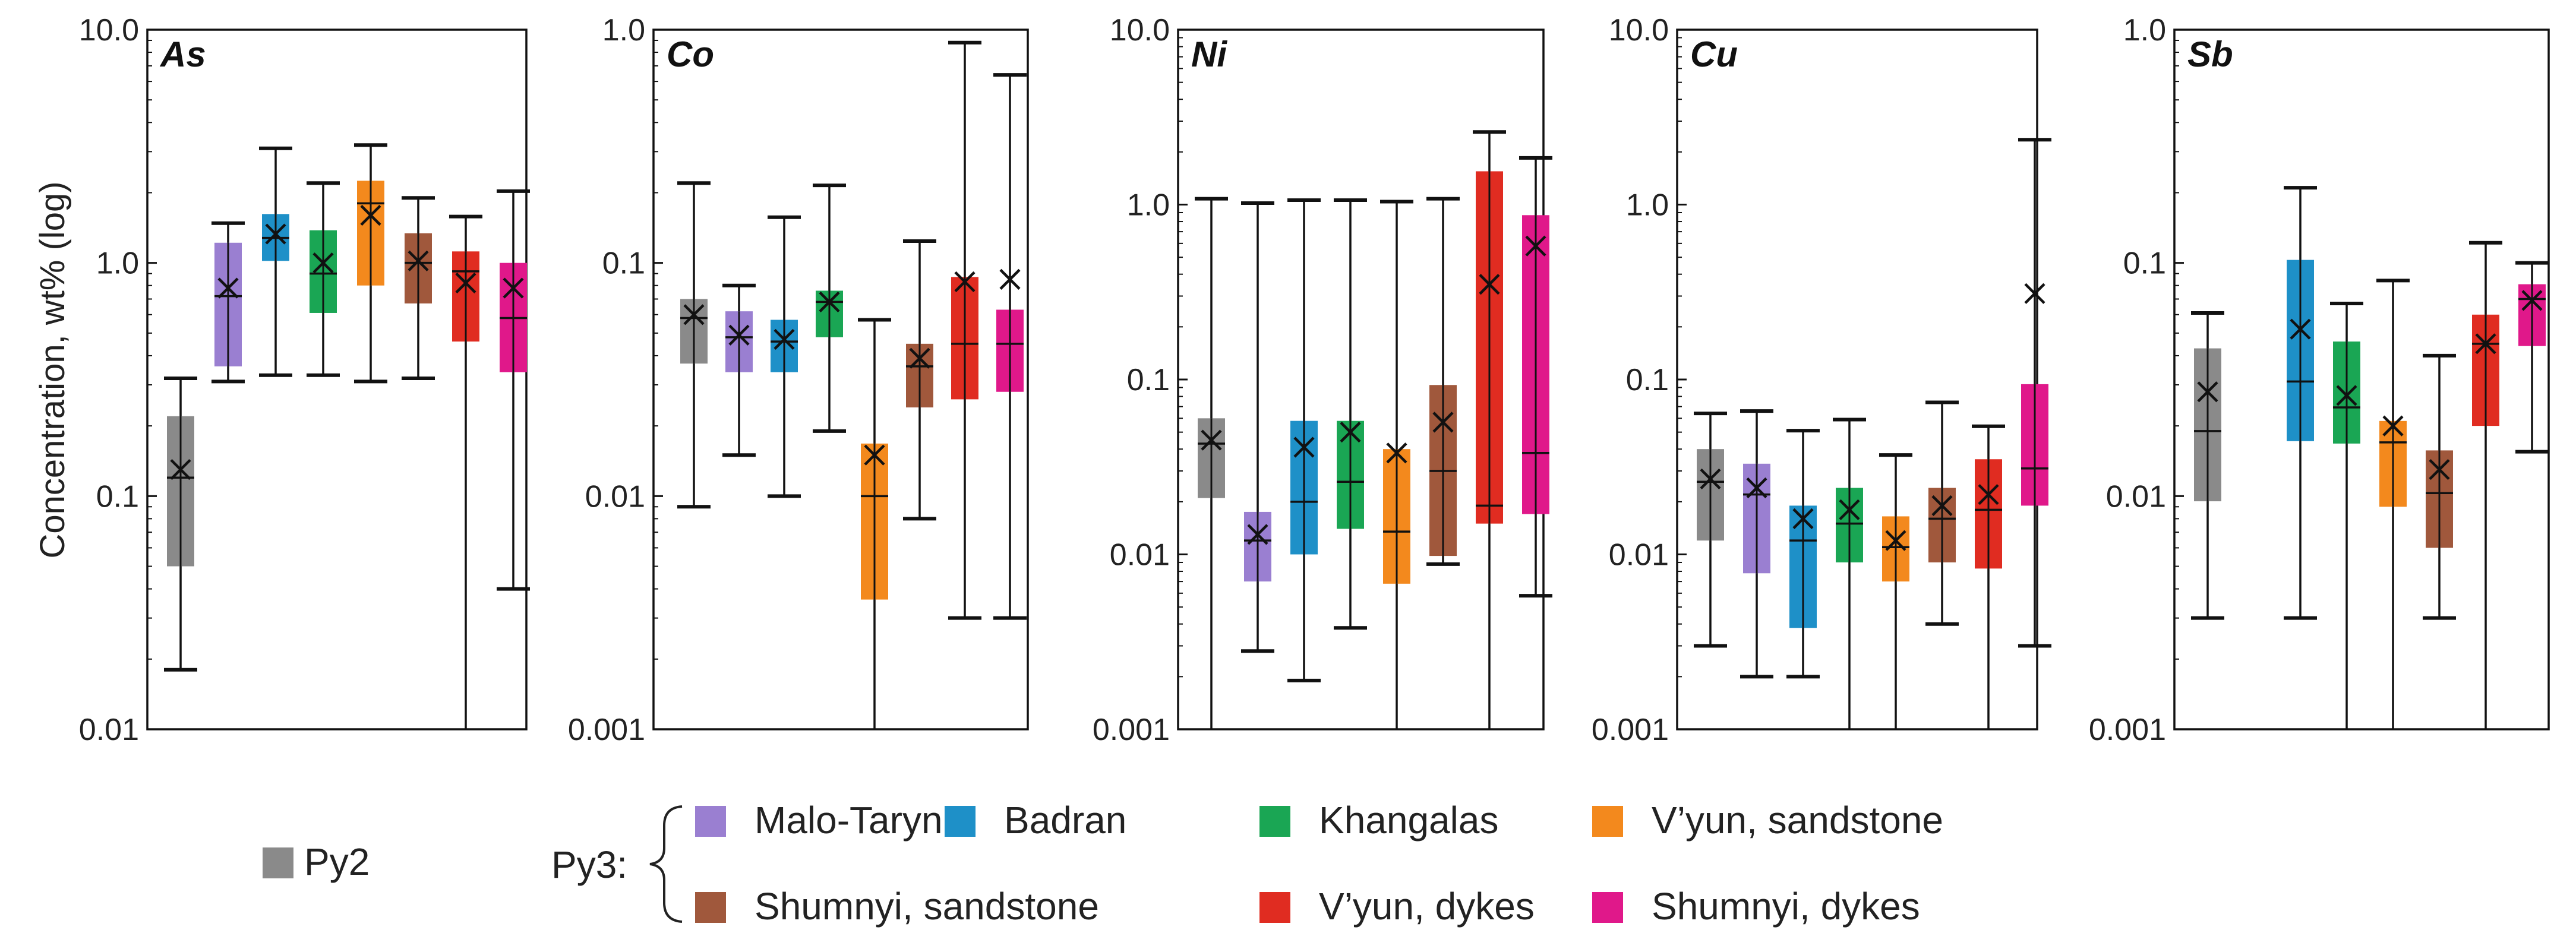 This screenshot has width=2576, height=952. What do you see at coordinates (1797, 821) in the screenshot?
I see `legend-item-label: V’yun, sandstone` at bounding box center [1797, 821].